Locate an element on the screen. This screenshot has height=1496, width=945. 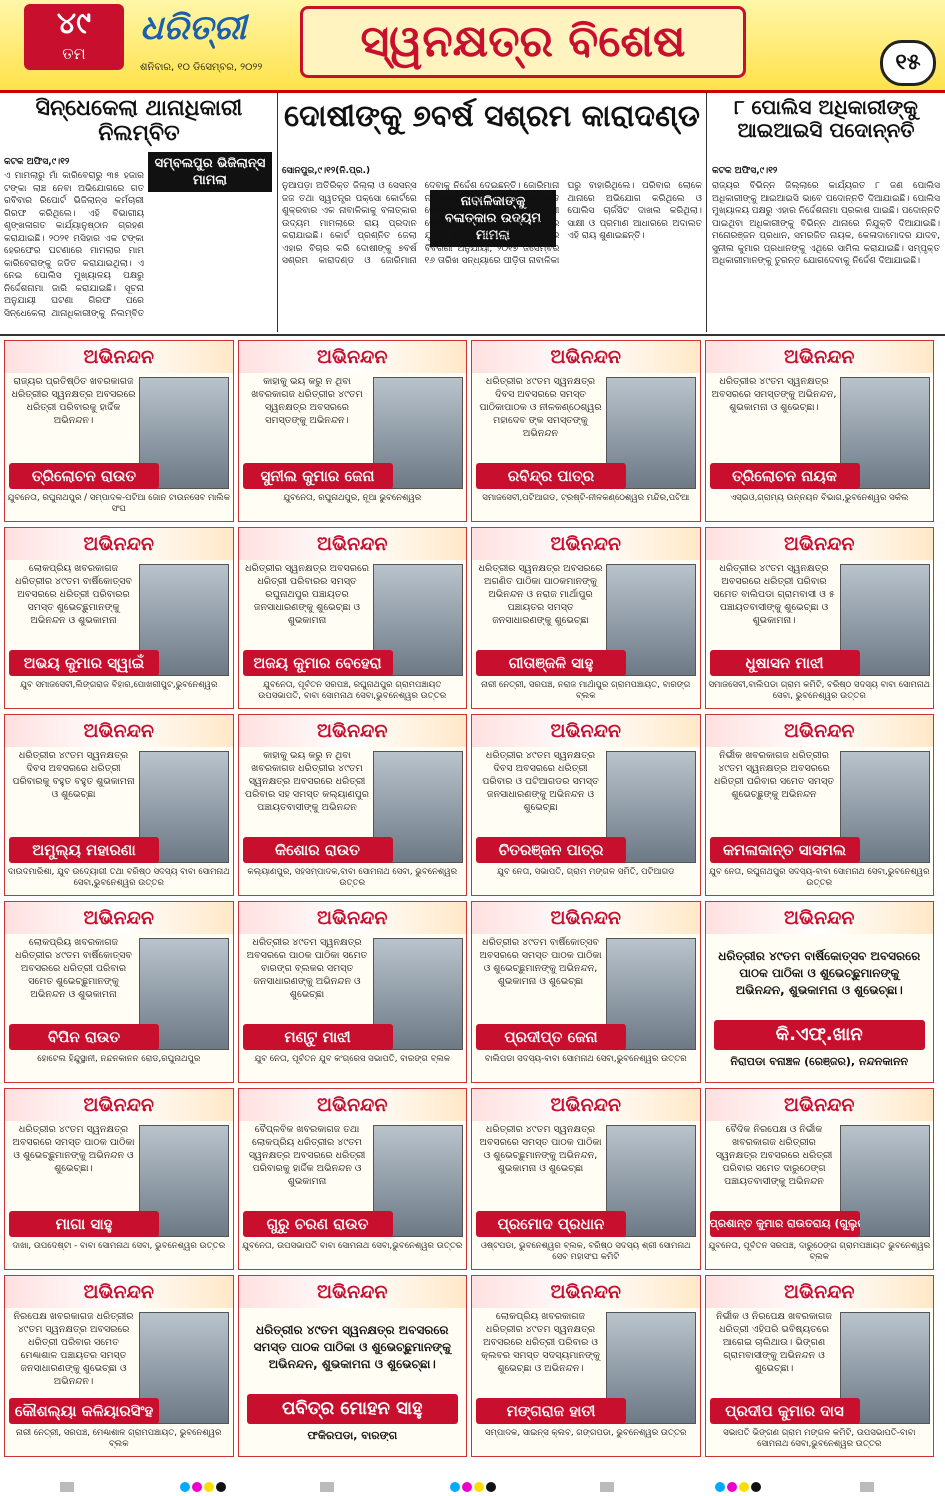
ad-name: ଅମୁଲ୍ୟ ମହାରଣା is located at coordinates (84, 850).